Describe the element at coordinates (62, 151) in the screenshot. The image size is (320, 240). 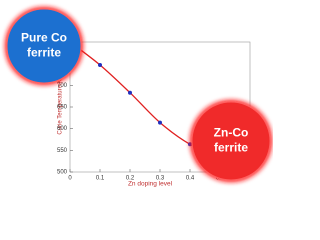
I see `y-tick-label: 550` at that location.